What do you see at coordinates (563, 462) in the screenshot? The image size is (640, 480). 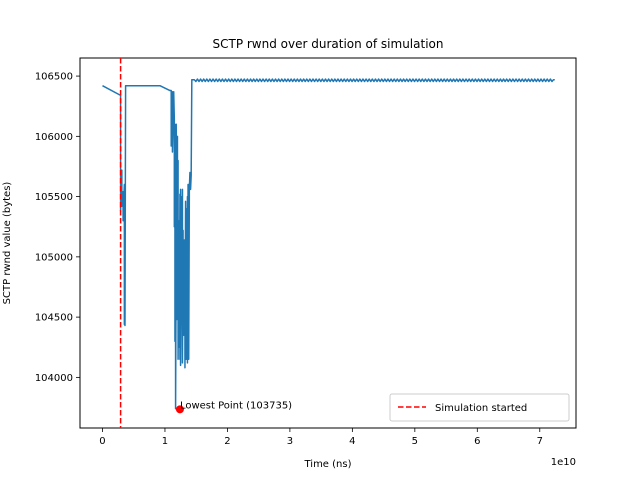 I see `x-axis-offset-label: 1e10` at bounding box center [563, 462].